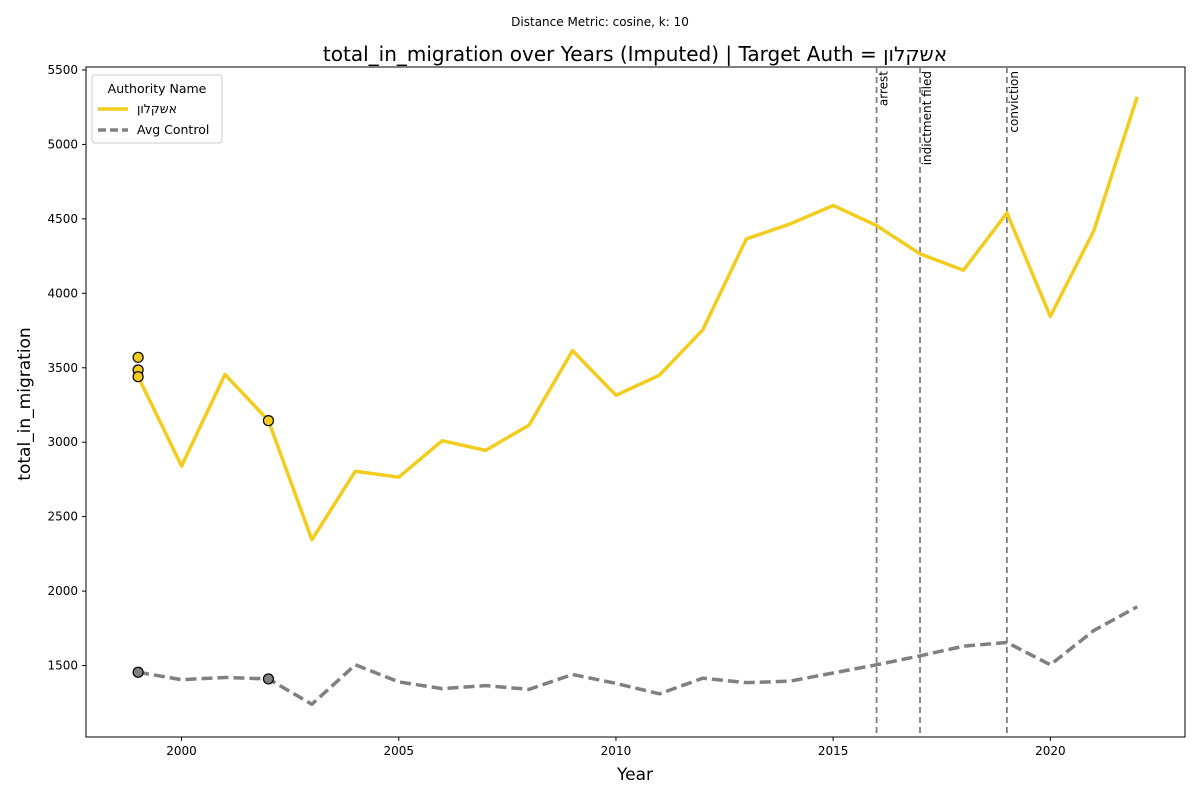 This screenshot has height=800, width=1200. Describe the element at coordinates (638, 655) in the screenshot. I see `series-line-control` at that location.